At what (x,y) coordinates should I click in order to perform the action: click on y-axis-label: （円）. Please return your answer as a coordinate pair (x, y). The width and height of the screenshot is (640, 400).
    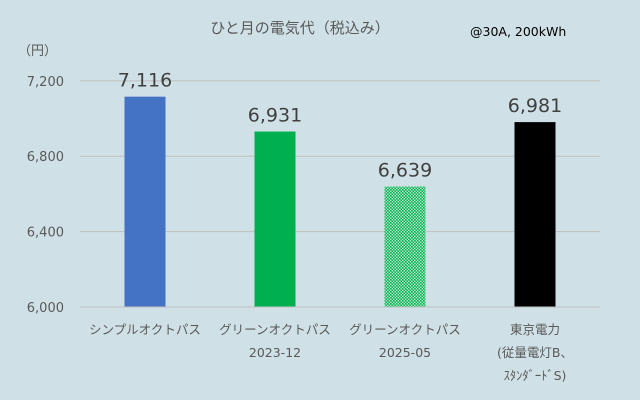
    Looking at the image, I should click on (37, 51).